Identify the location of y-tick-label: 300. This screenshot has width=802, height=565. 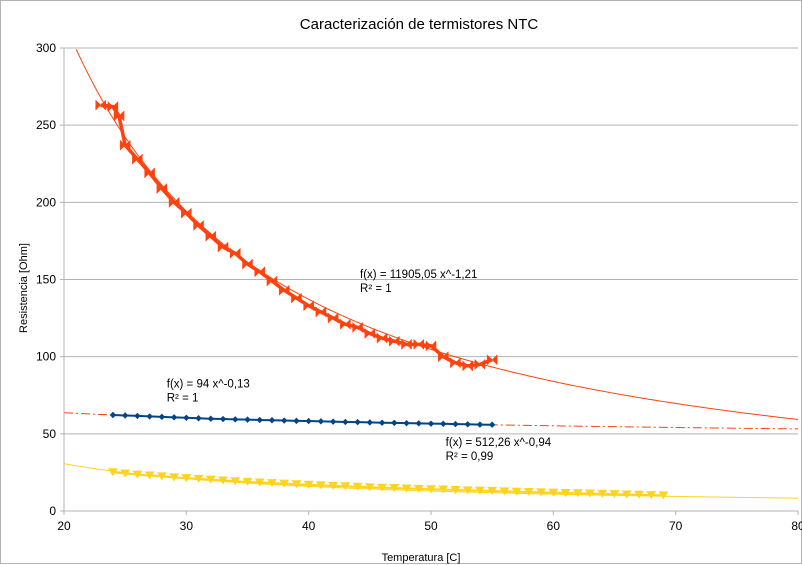
(46, 48).